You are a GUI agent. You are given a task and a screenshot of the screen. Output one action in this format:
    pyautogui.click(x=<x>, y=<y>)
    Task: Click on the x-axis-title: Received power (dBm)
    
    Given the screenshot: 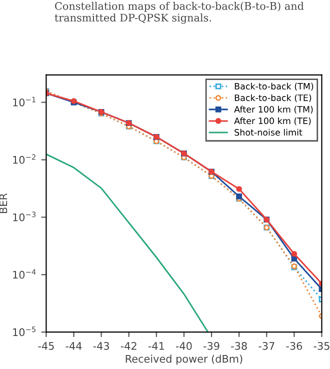 What is the action you would take?
    pyautogui.click(x=184, y=359)
    